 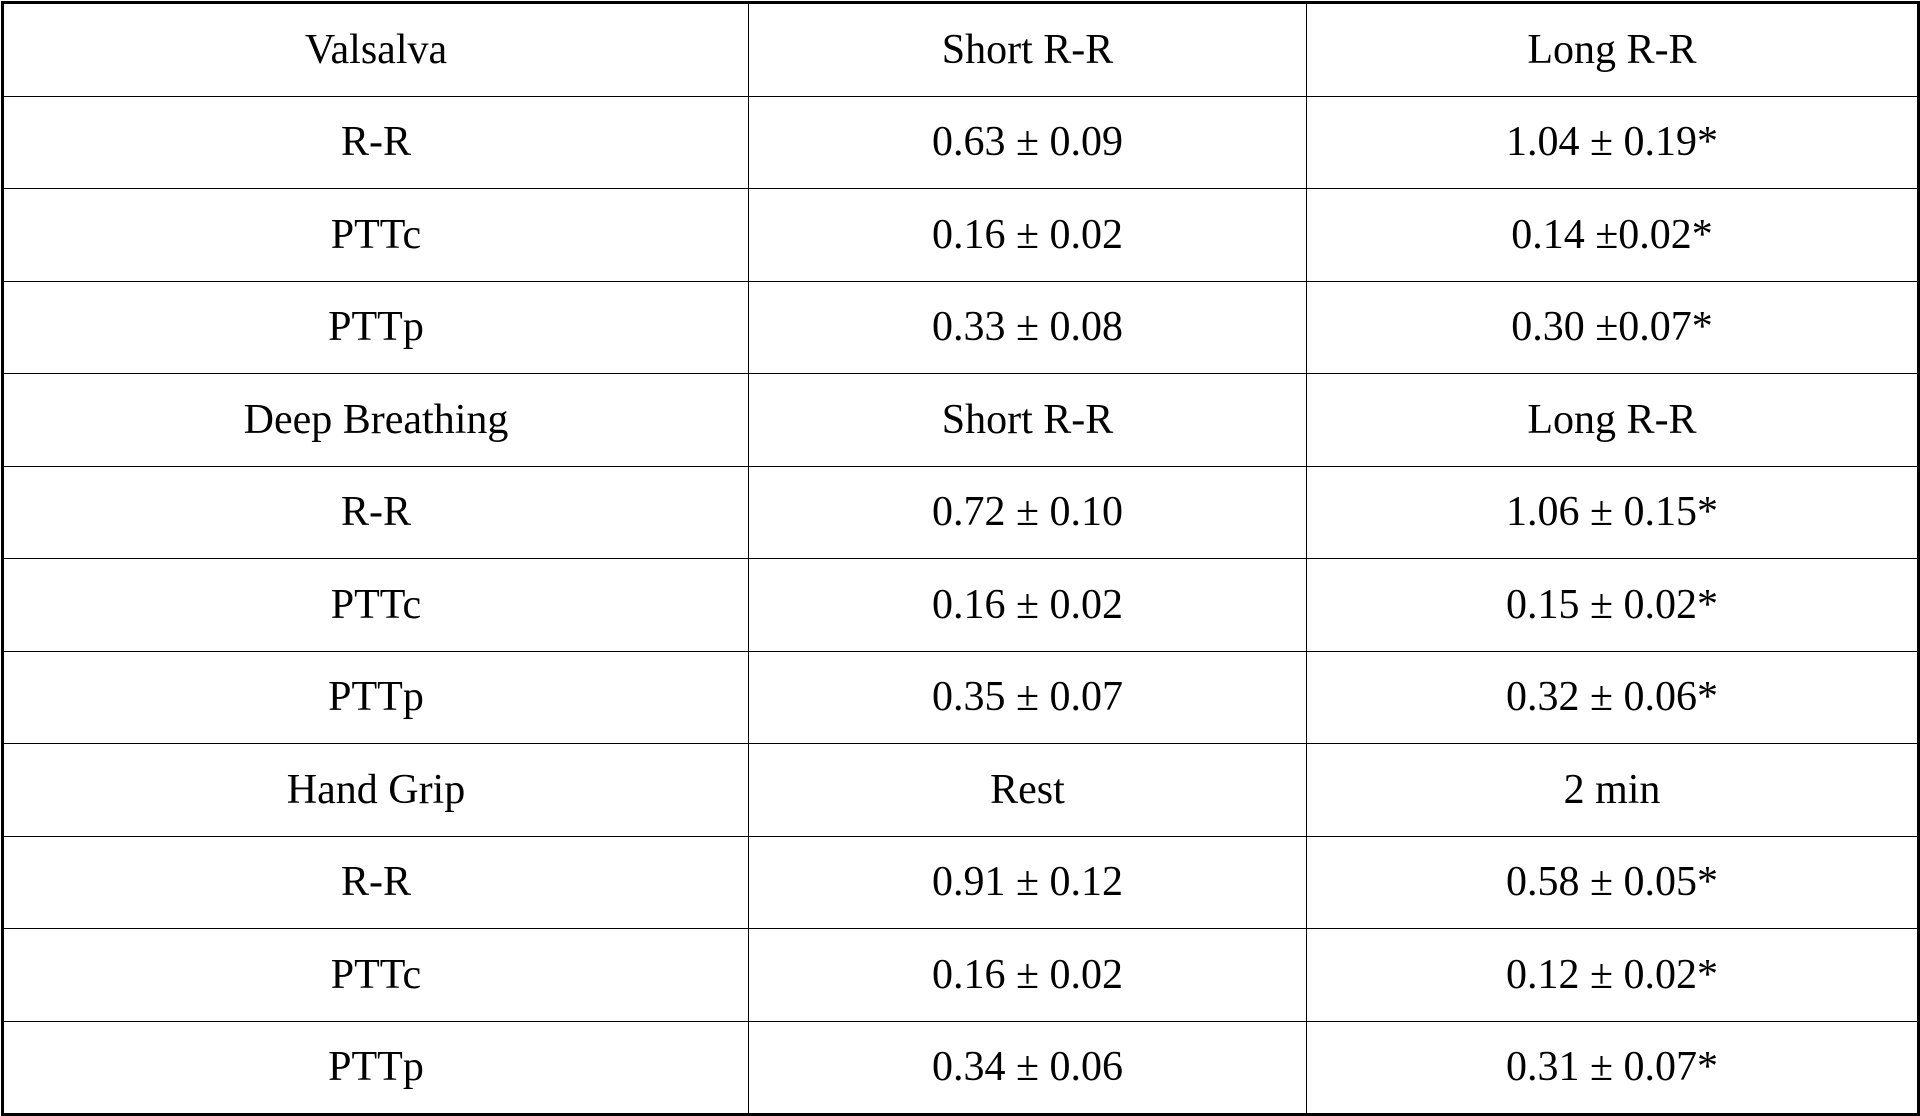 I want to click on table-row-deep-breathing-header: Deep Breathing Short R-R Long R-R, so click(x=960, y=420).